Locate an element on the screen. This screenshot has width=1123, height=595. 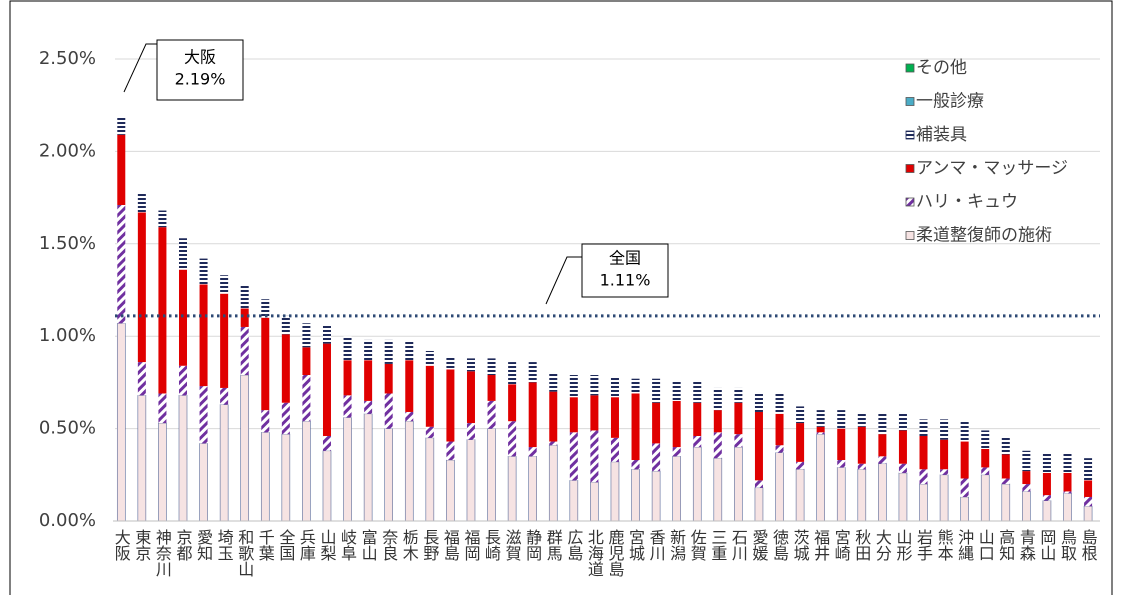
y-tick-label: 1.00% is located at coordinates (67, 335).